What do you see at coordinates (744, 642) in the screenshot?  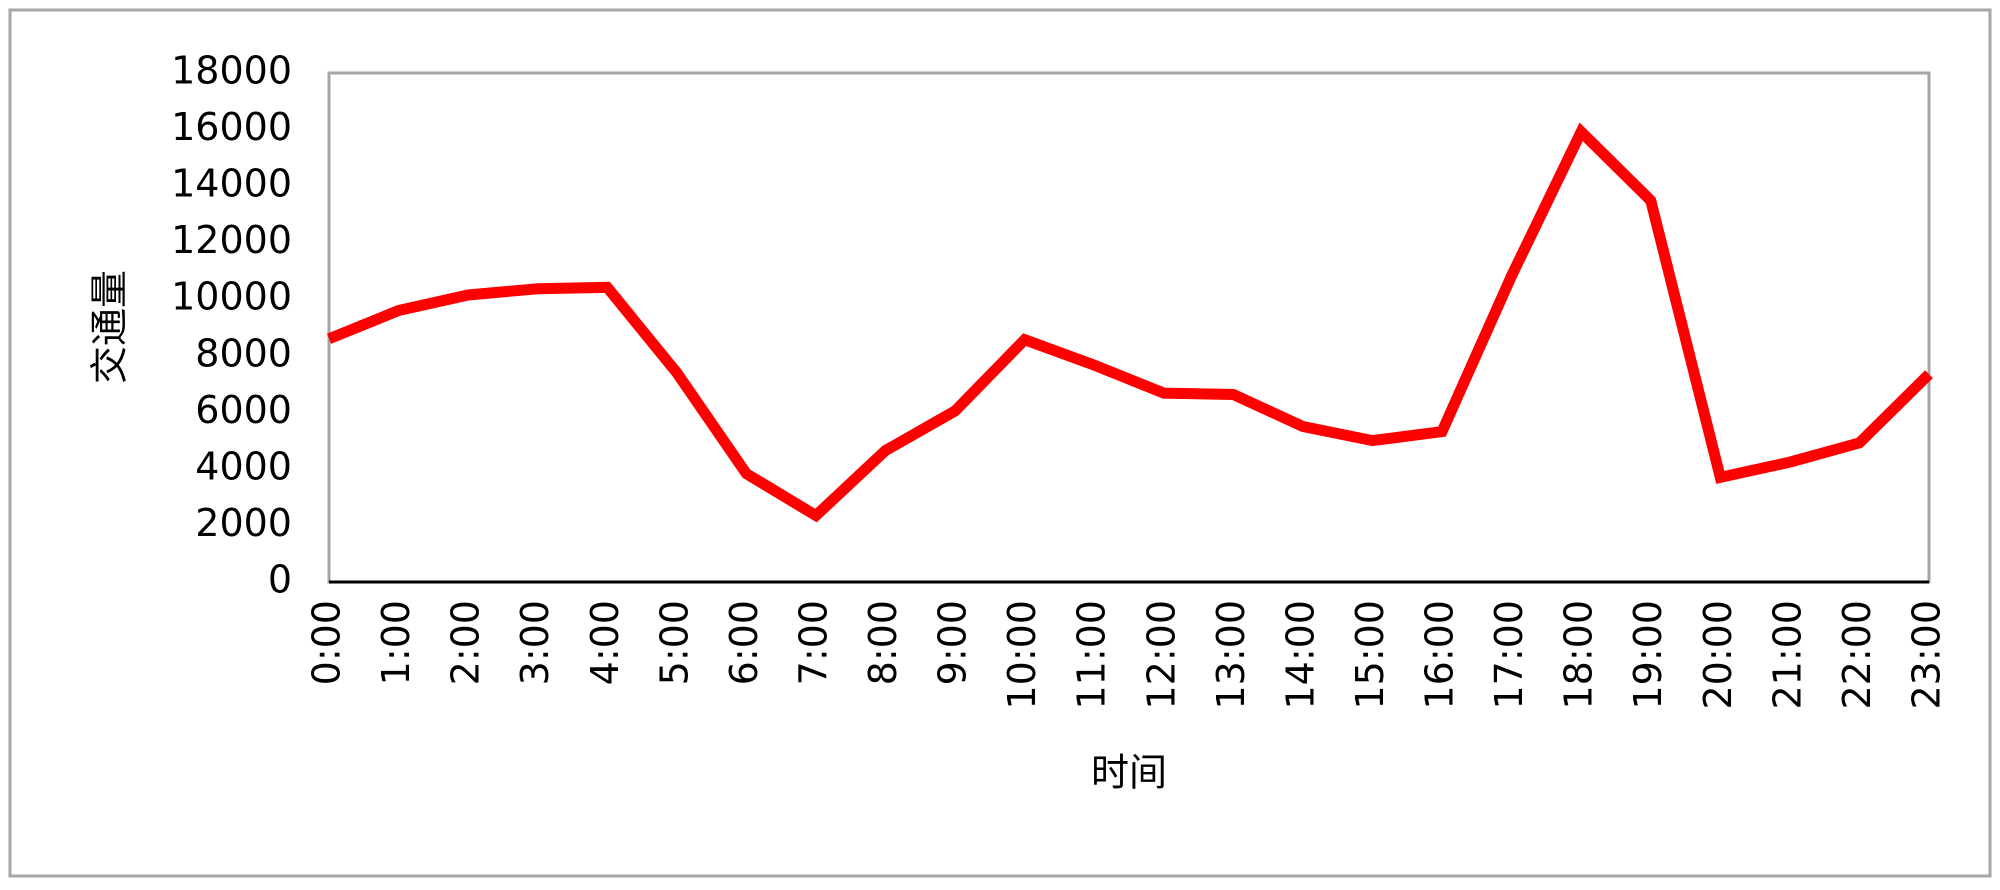 I see `x-tick-label: 6:00` at bounding box center [744, 642].